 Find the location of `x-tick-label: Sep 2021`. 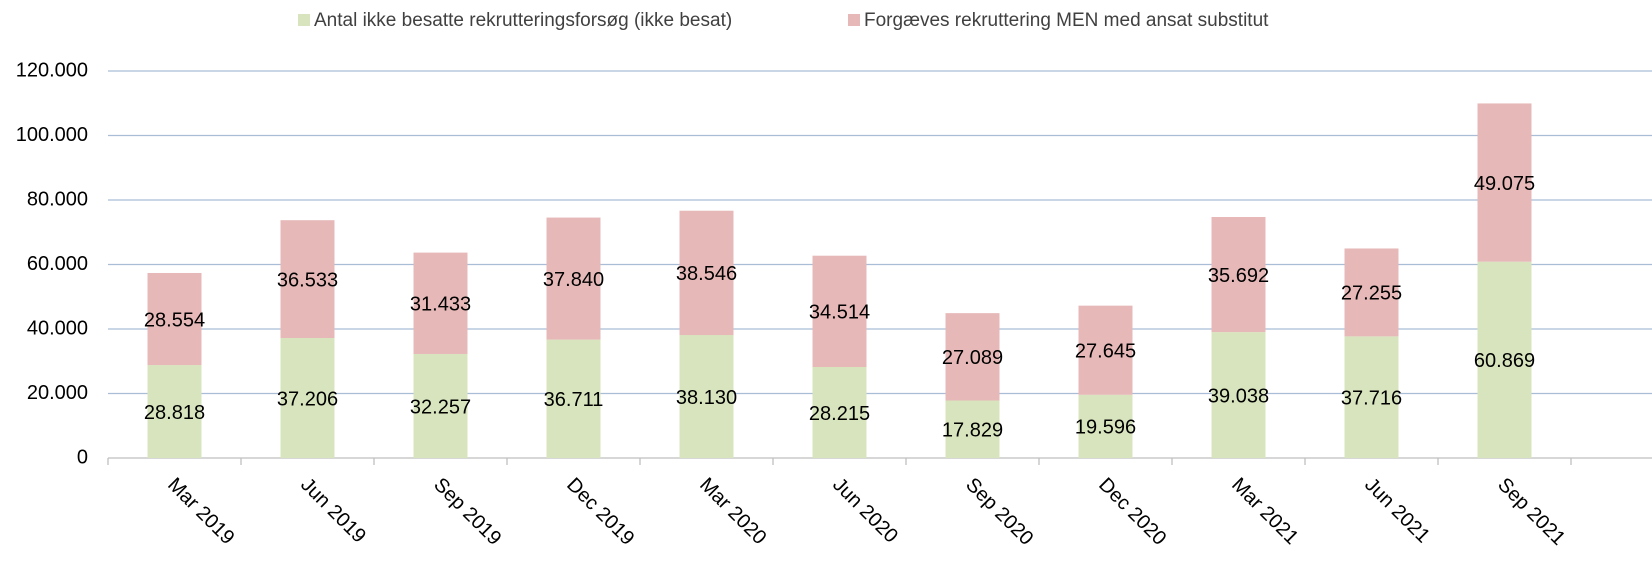

x-tick-label: Sep 2021 is located at coordinates (1531, 512).